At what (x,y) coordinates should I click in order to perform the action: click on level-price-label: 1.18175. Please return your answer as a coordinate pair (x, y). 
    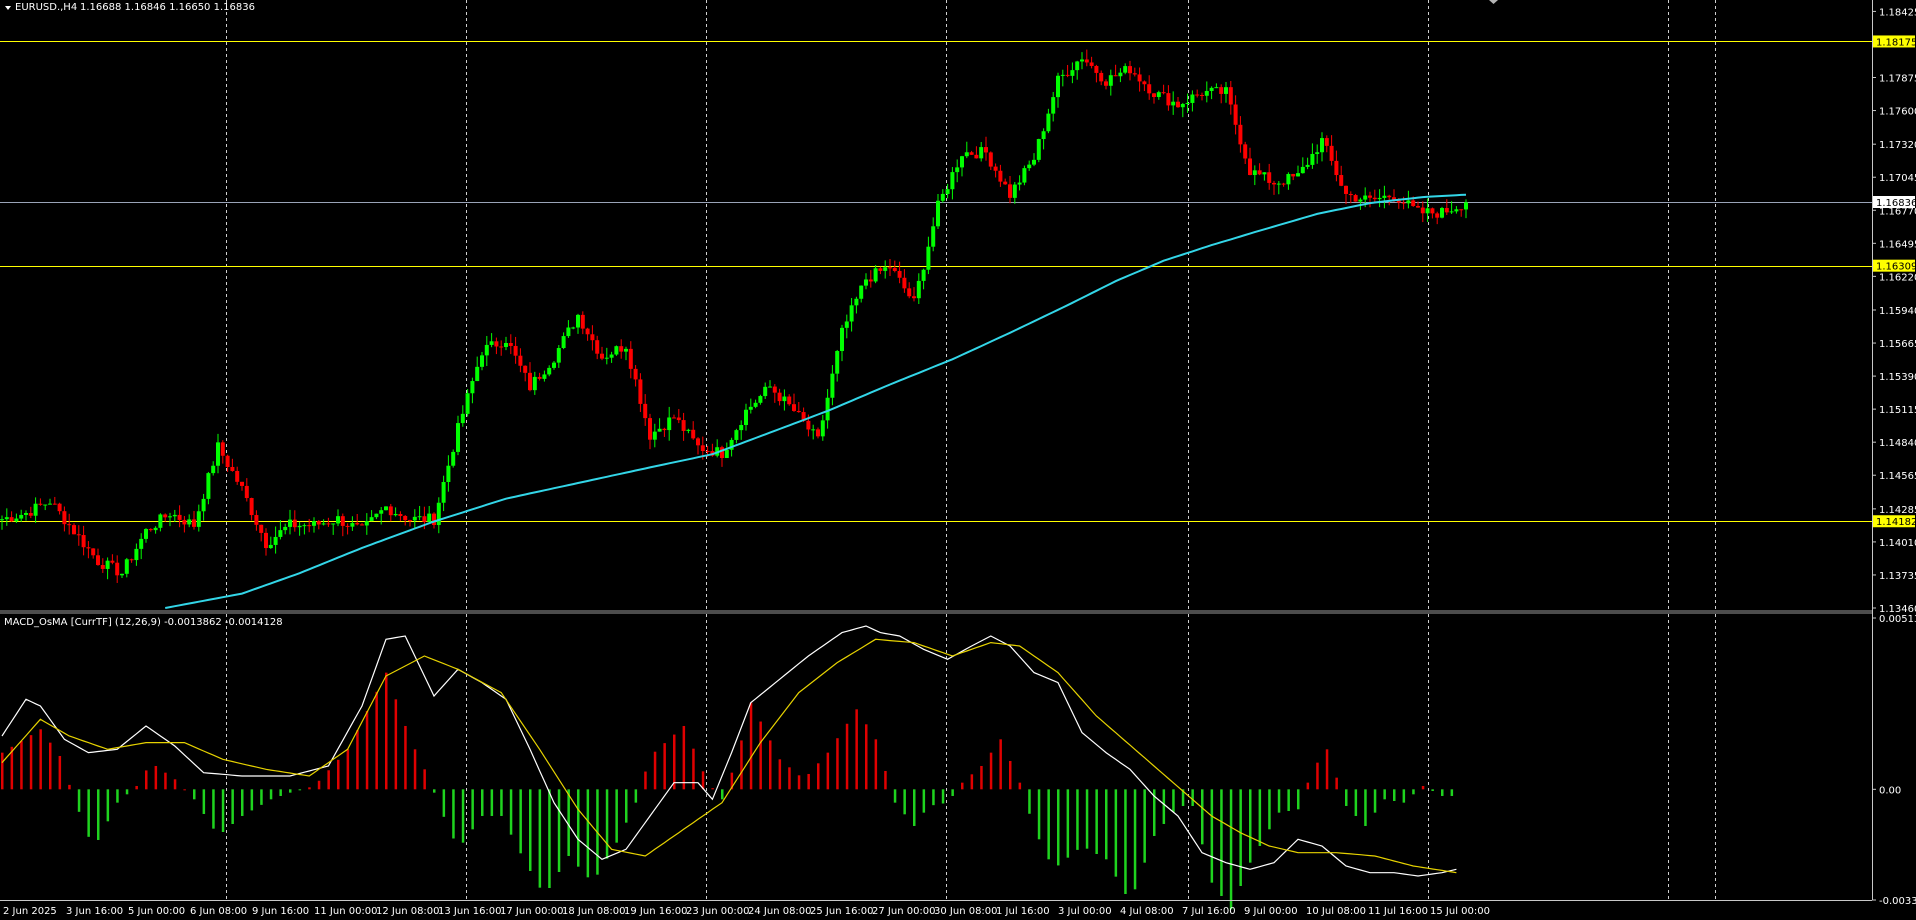
    Looking at the image, I should click on (1896, 42).